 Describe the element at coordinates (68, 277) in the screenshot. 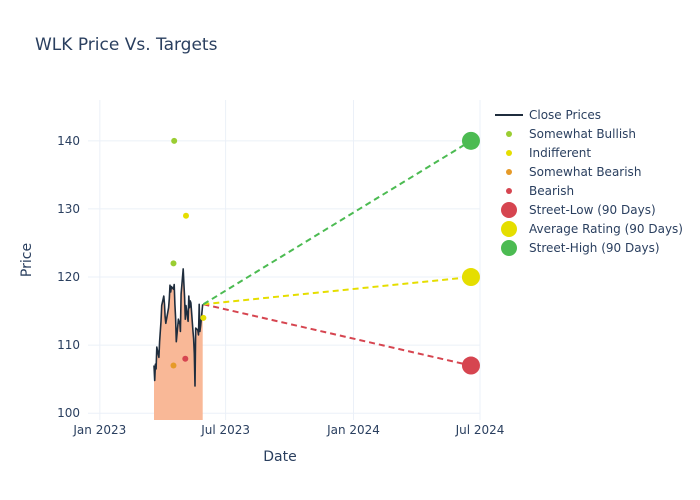

I see `y-tick-label: 120` at that location.